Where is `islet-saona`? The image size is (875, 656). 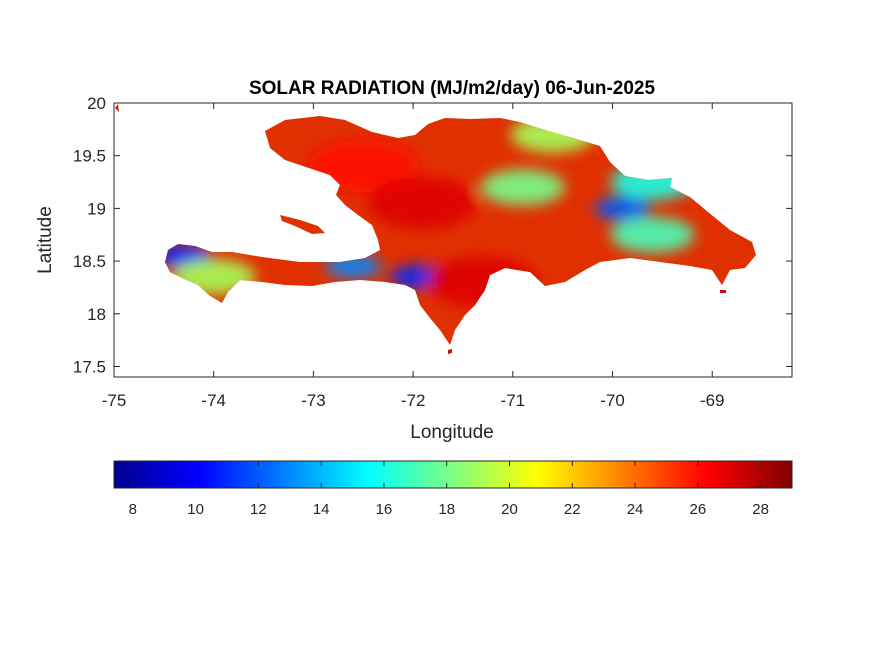 islet-saona is located at coordinates (723, 291).